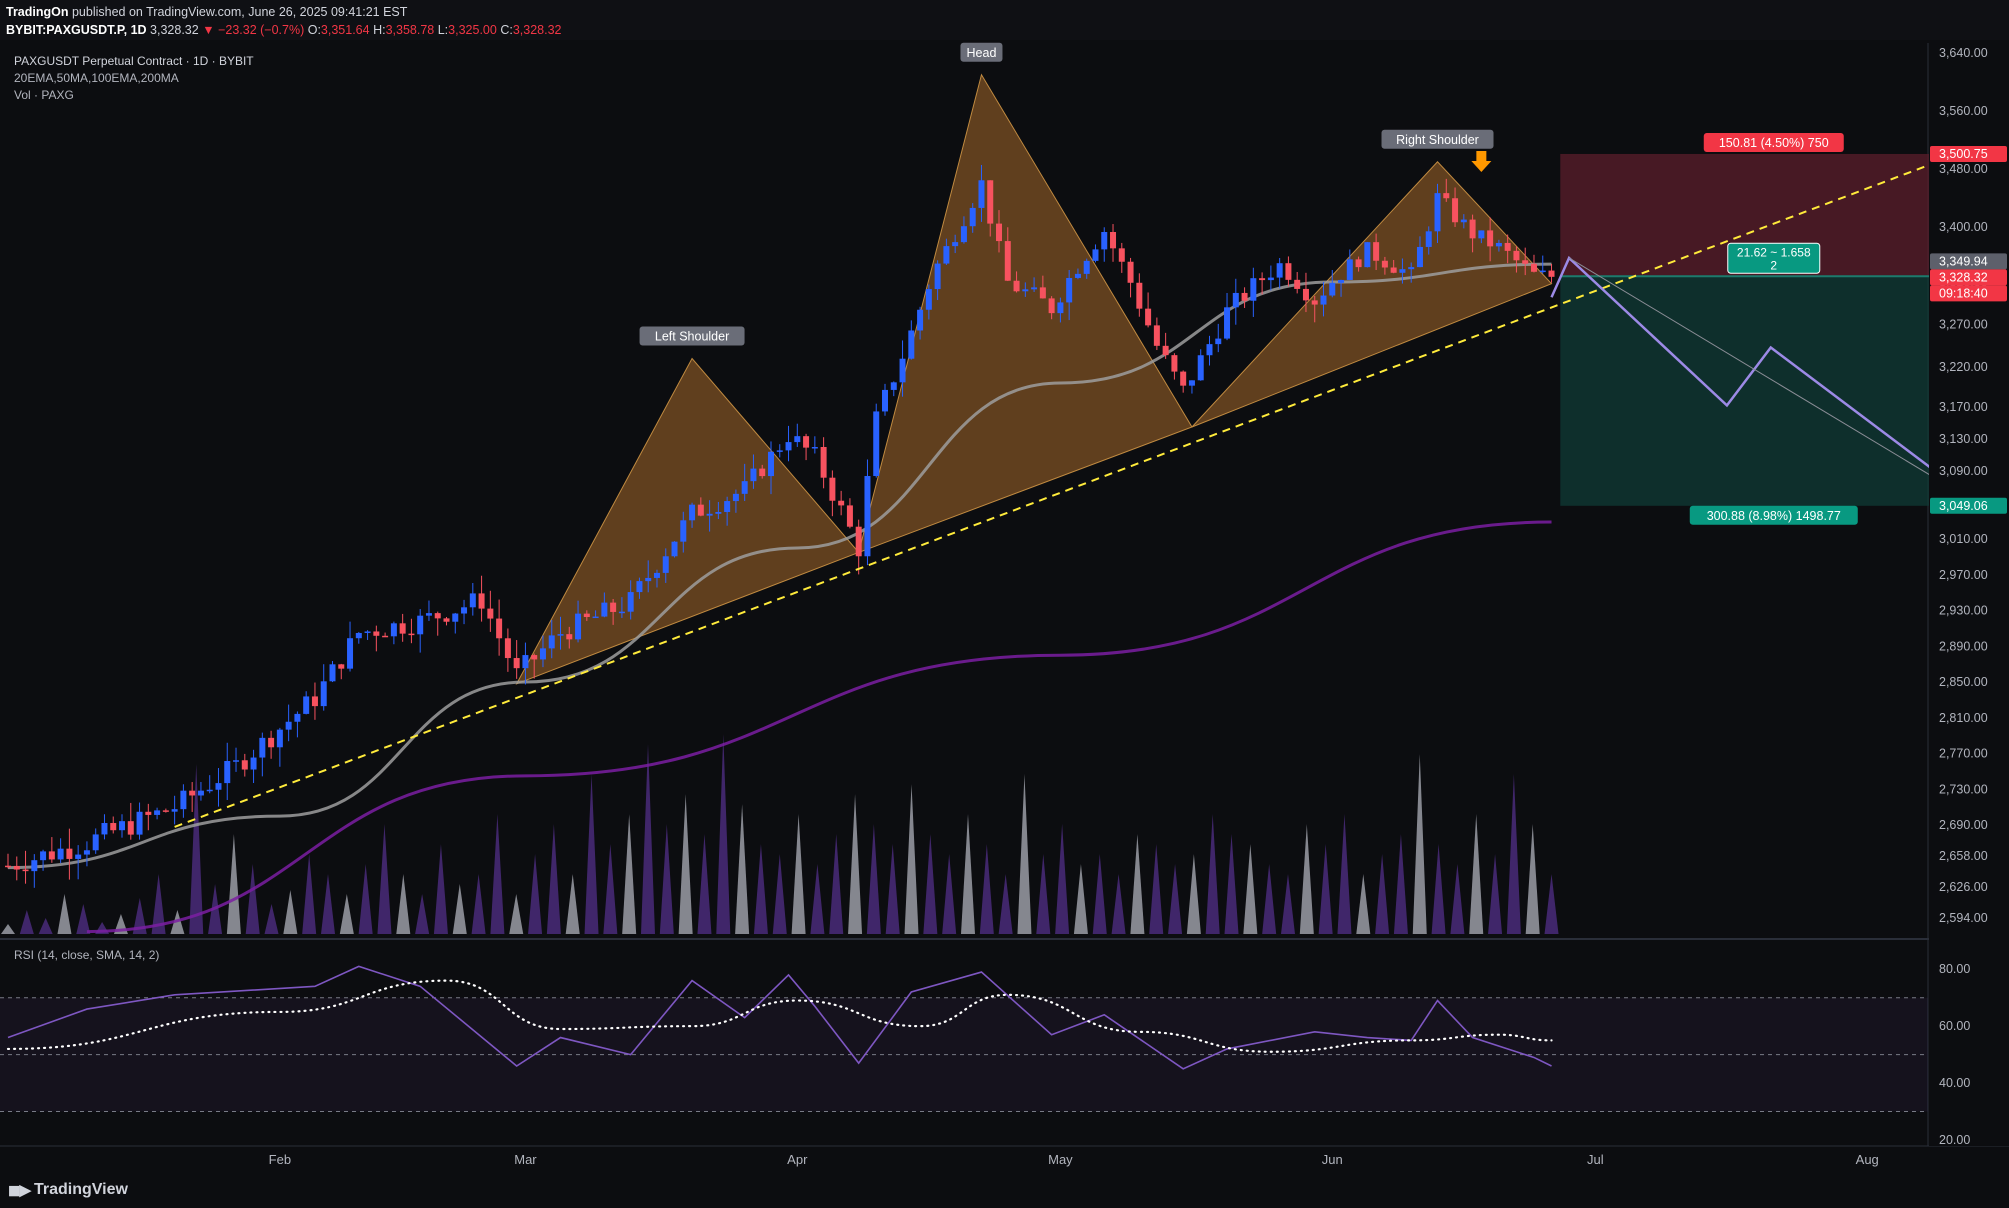 This screenshot has height=1208, width=2009. What do you see at coordinates (1774, 252) in the screenshot?
I see `ratio-line-1: 21.62 ~ 1.658` at bounding box center [1774, 252].